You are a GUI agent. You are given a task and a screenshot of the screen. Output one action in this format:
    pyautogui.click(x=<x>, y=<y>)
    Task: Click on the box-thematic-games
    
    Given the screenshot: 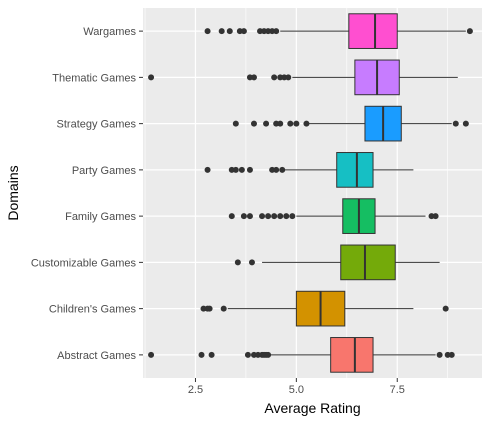 What is the action you would take?
    pyautogui.click(x=303, y=77)
    